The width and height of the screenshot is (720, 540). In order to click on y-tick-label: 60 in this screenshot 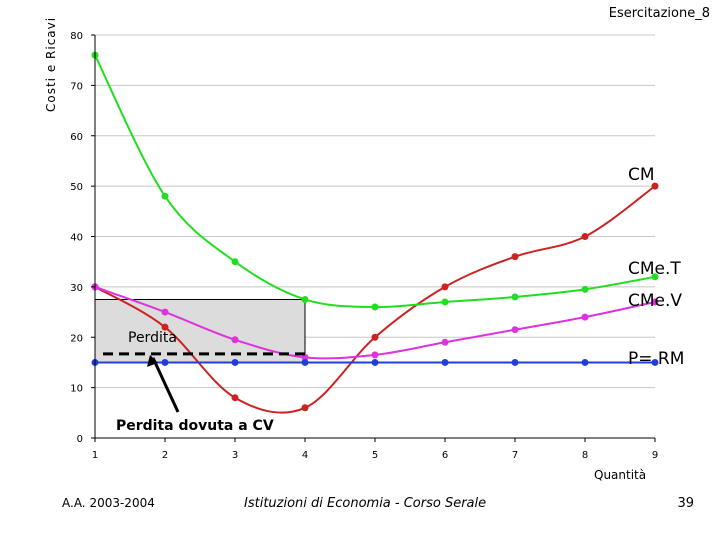, I will do `click(76, 137)`.